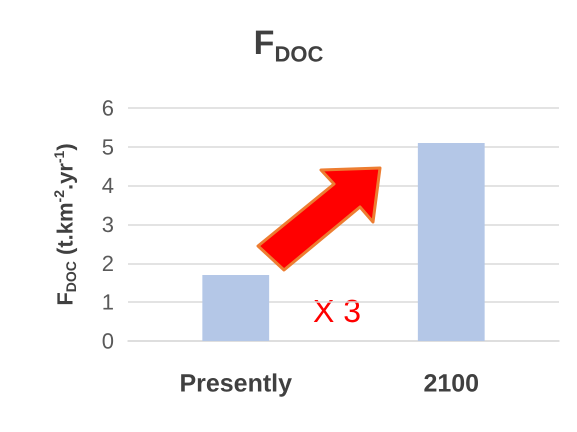 The width and height of the screenshot is (577, 432). What do you see at coordinates (108, 341) in the screenshot?
I see `y-tick-label: 0` at bounding box center [108, 341].